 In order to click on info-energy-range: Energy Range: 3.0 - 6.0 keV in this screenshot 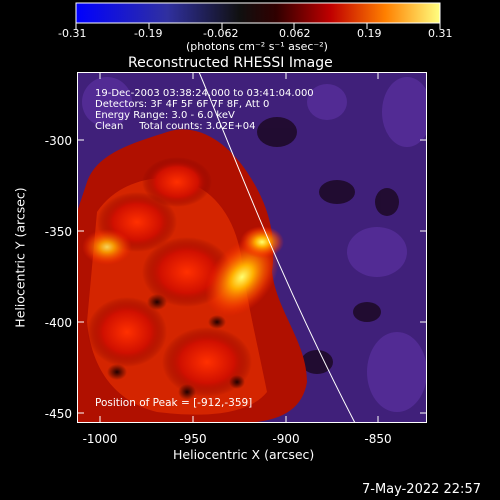, I will do `click(165, 115)`.